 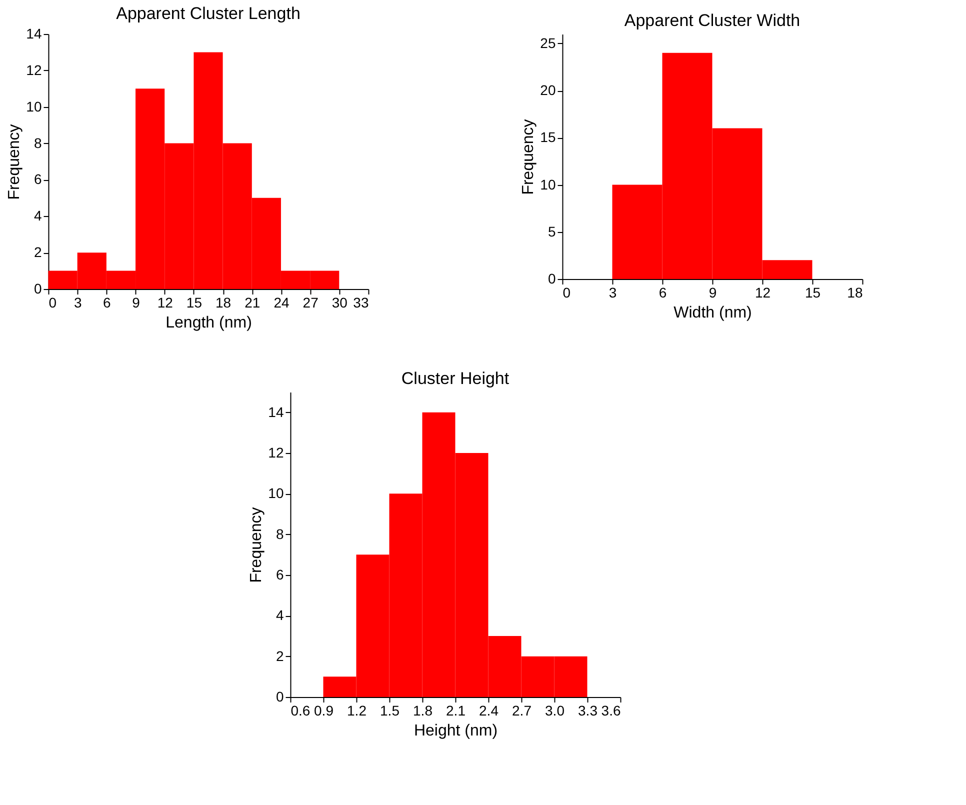 I want to click on x-tick-label: 1.2, so click(x=357, y=710).